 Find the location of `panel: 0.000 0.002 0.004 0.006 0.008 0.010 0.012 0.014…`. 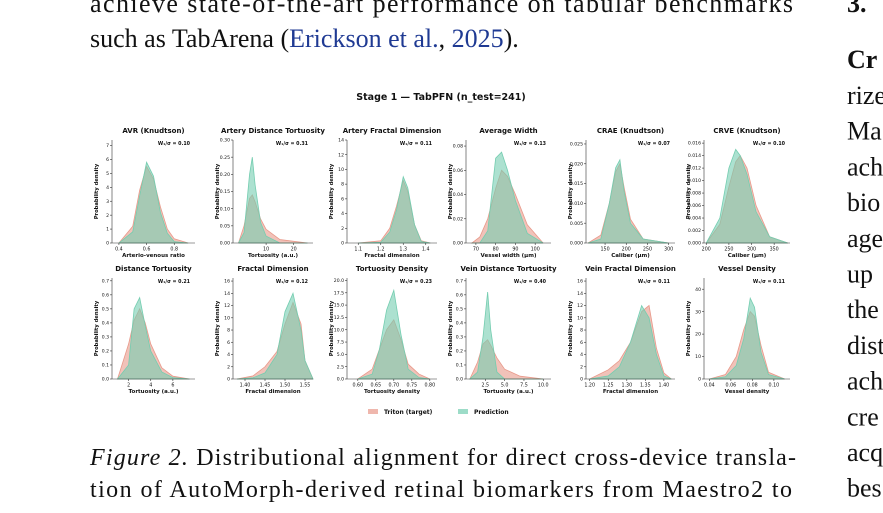

panel: 0.000 0.002 0.004 0.006 0.008 0.010 0.012 0.014… is located at coordinates (738, 193).